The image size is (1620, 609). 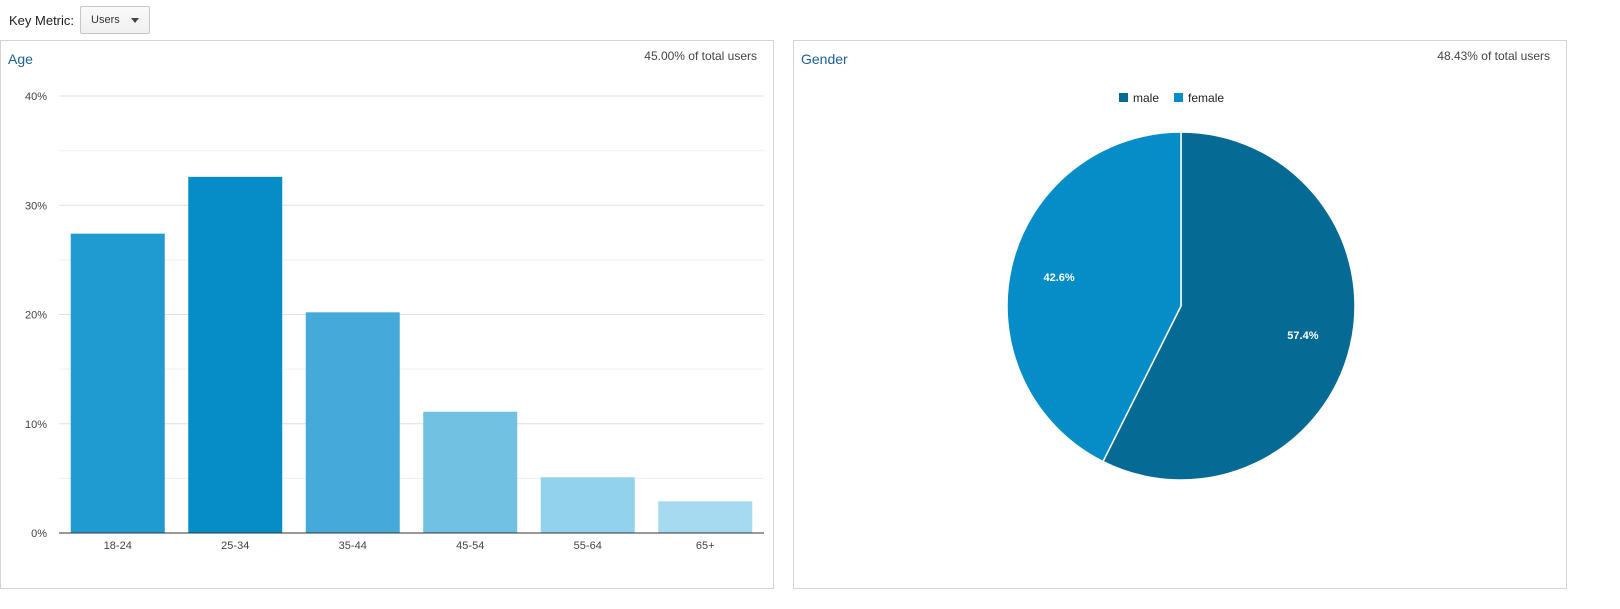 What do you see at coordinates (1228, 306) in the screenshot?
I see `pie-slice-male` at bounding box center [1228, 306].